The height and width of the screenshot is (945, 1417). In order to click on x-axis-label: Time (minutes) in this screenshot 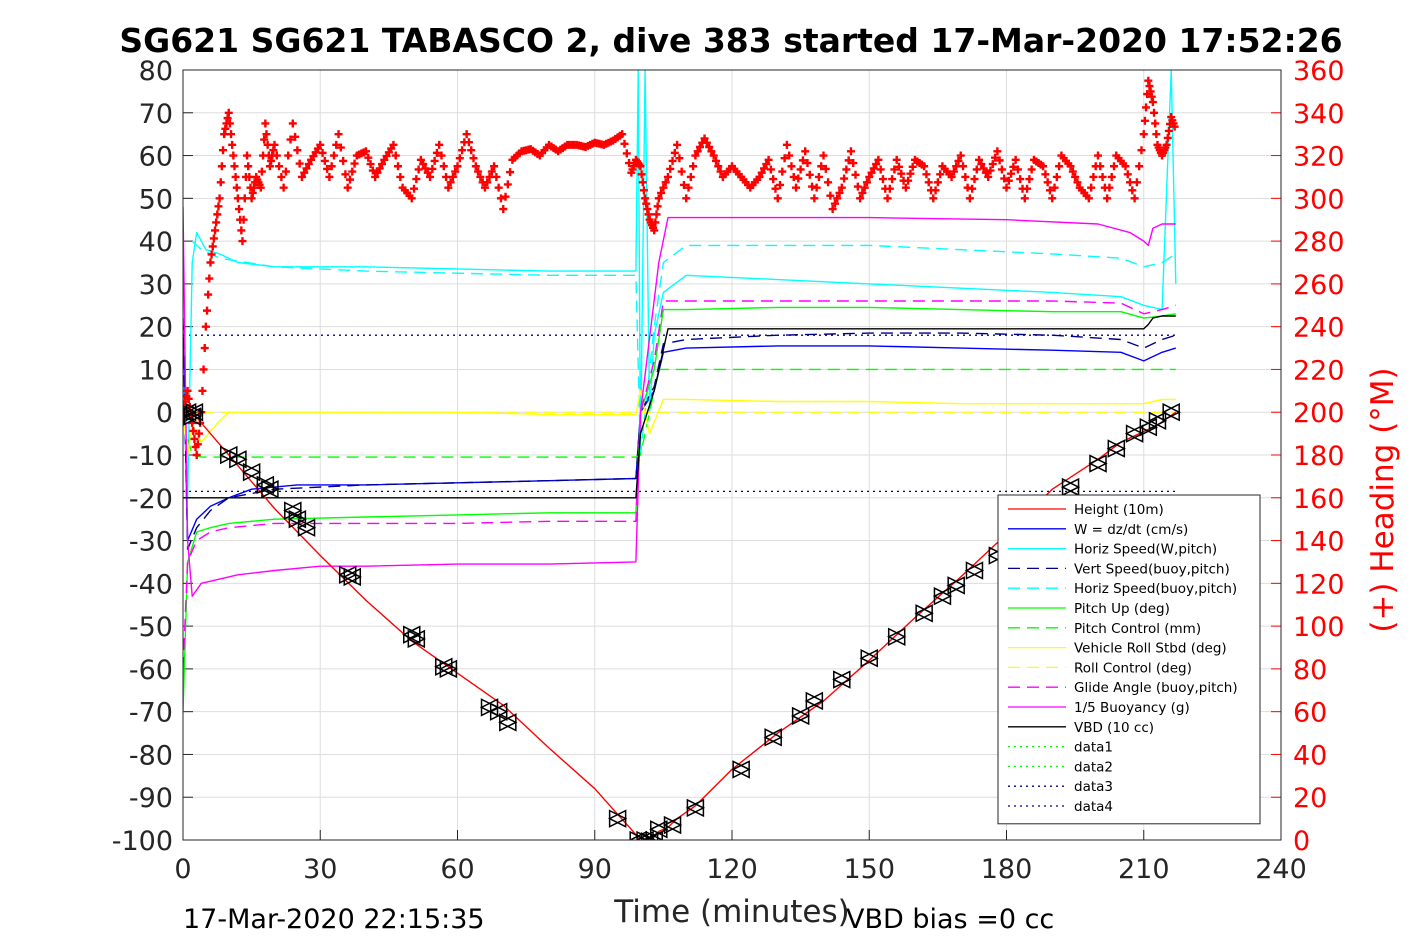, I will do `click(731, 912)`.